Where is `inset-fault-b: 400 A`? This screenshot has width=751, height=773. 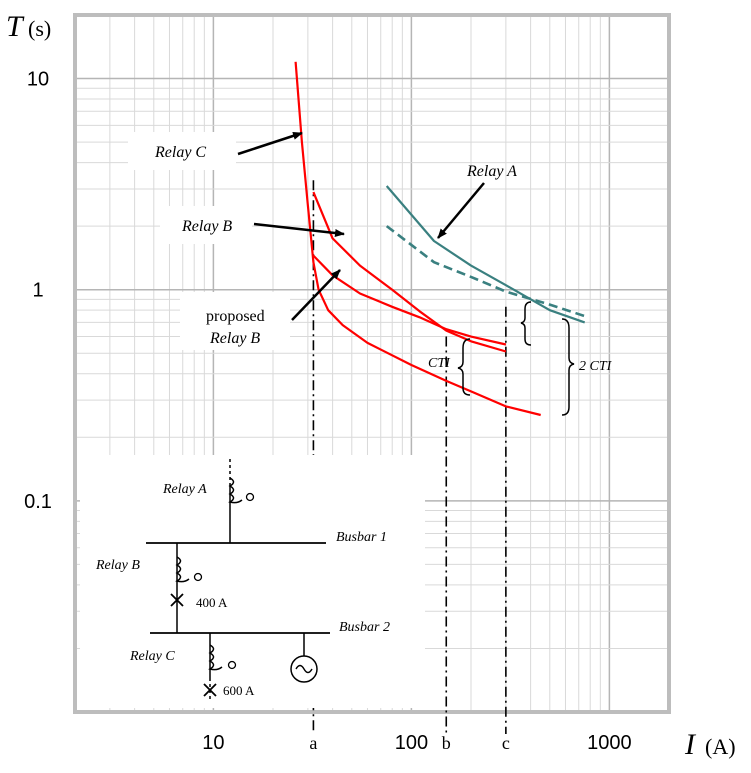
inset-fault-b: 400 A is located at coordinates (212, 602).